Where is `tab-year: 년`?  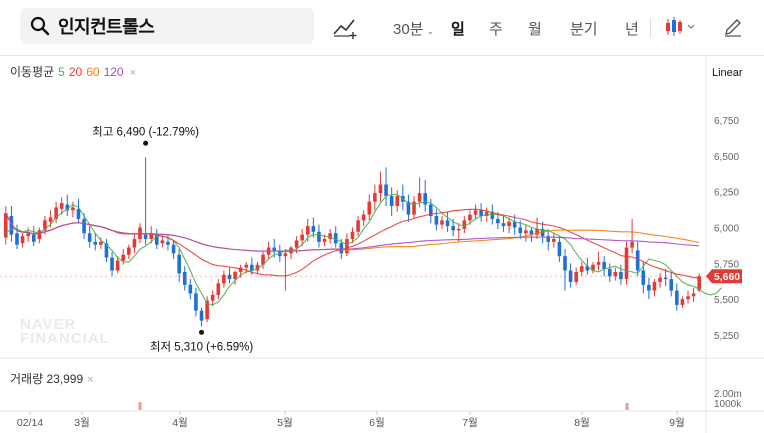
tab-year: 년 is located at coordinates (632, 29).